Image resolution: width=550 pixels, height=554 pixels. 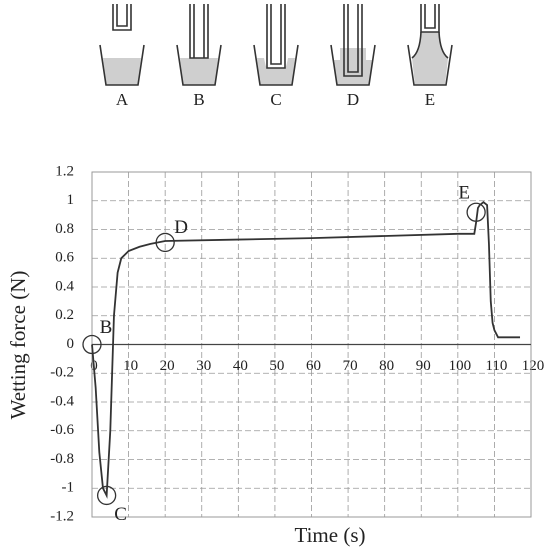 What do you see at coordinates (68, 488) in the screenshot?
I see `y-tick-label: -1` at bounding box center [68, 488].